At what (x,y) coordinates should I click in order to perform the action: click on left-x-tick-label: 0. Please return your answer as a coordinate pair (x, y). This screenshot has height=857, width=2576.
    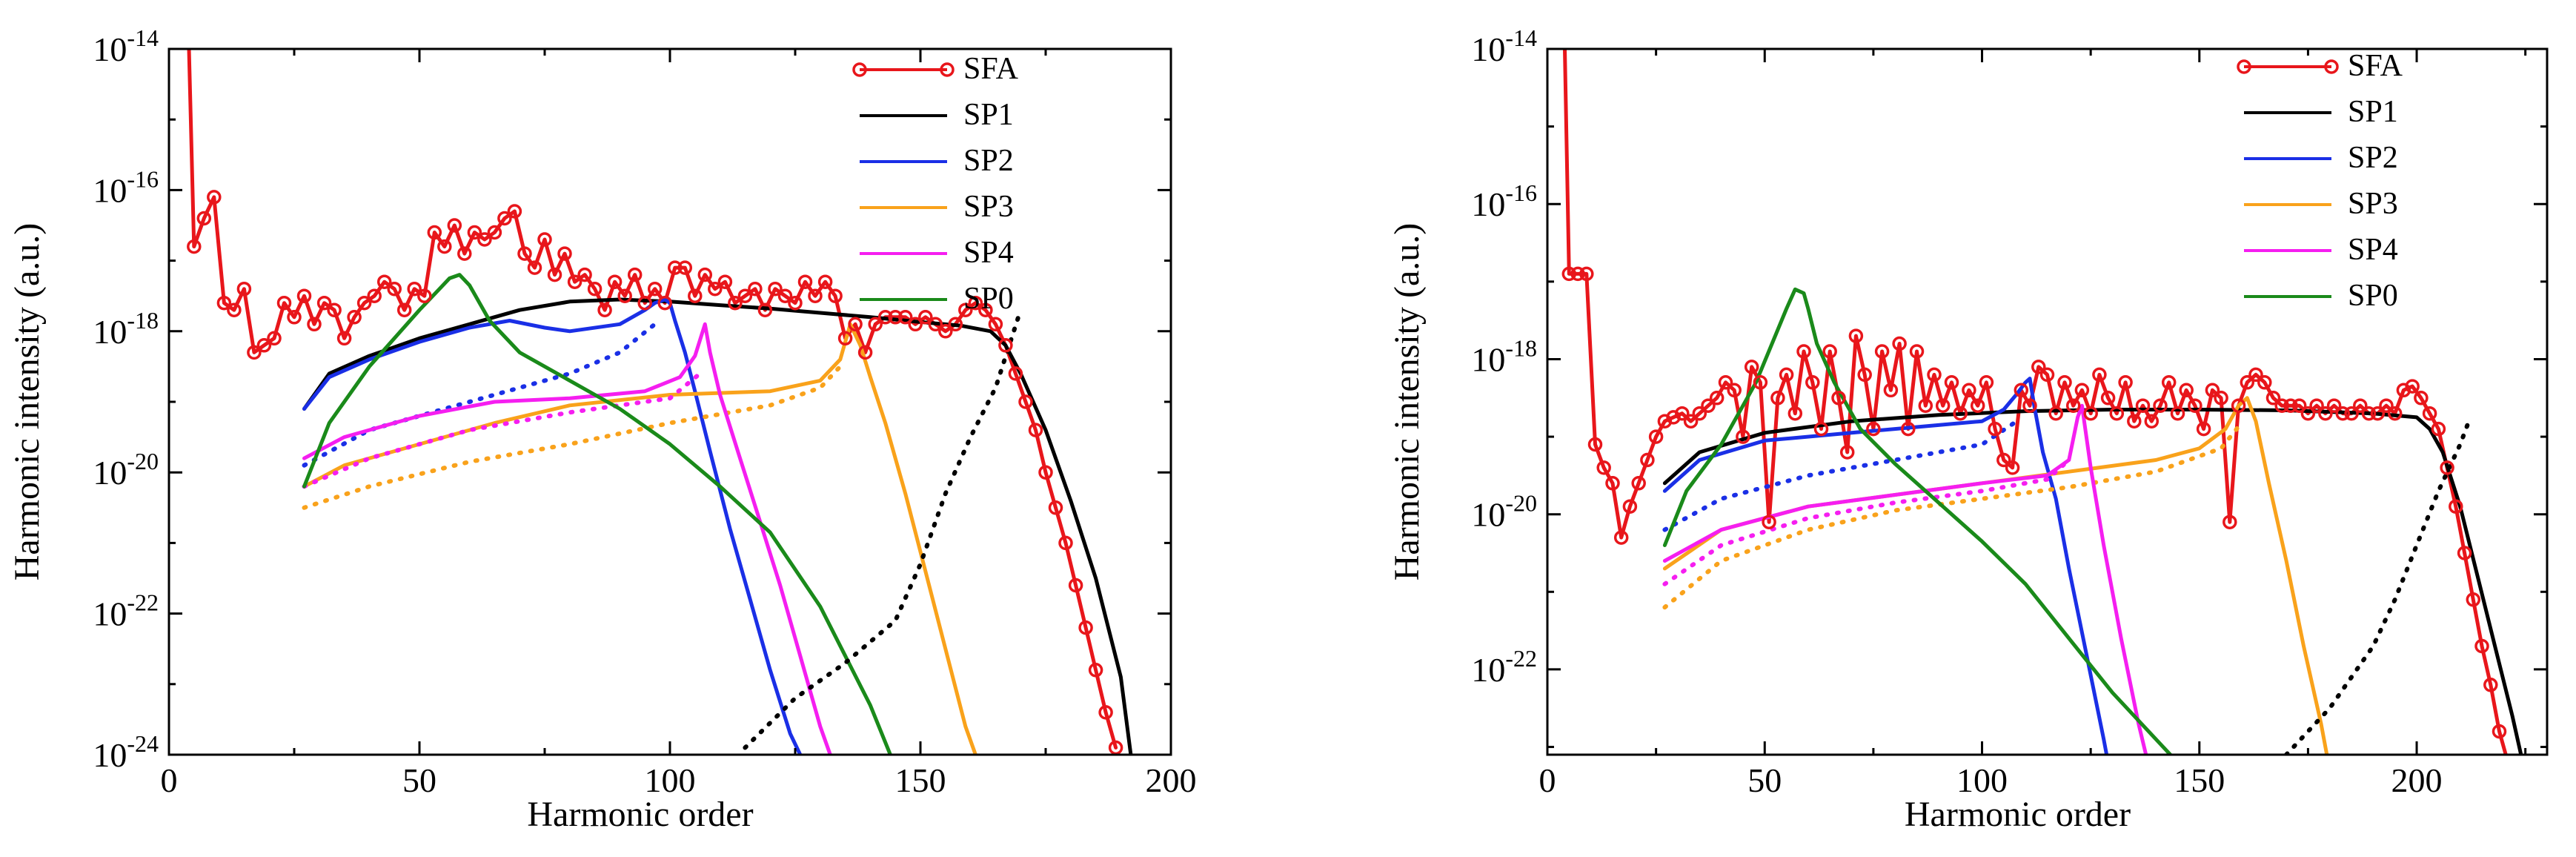
    Looking at the image, I should click on (169, 780).